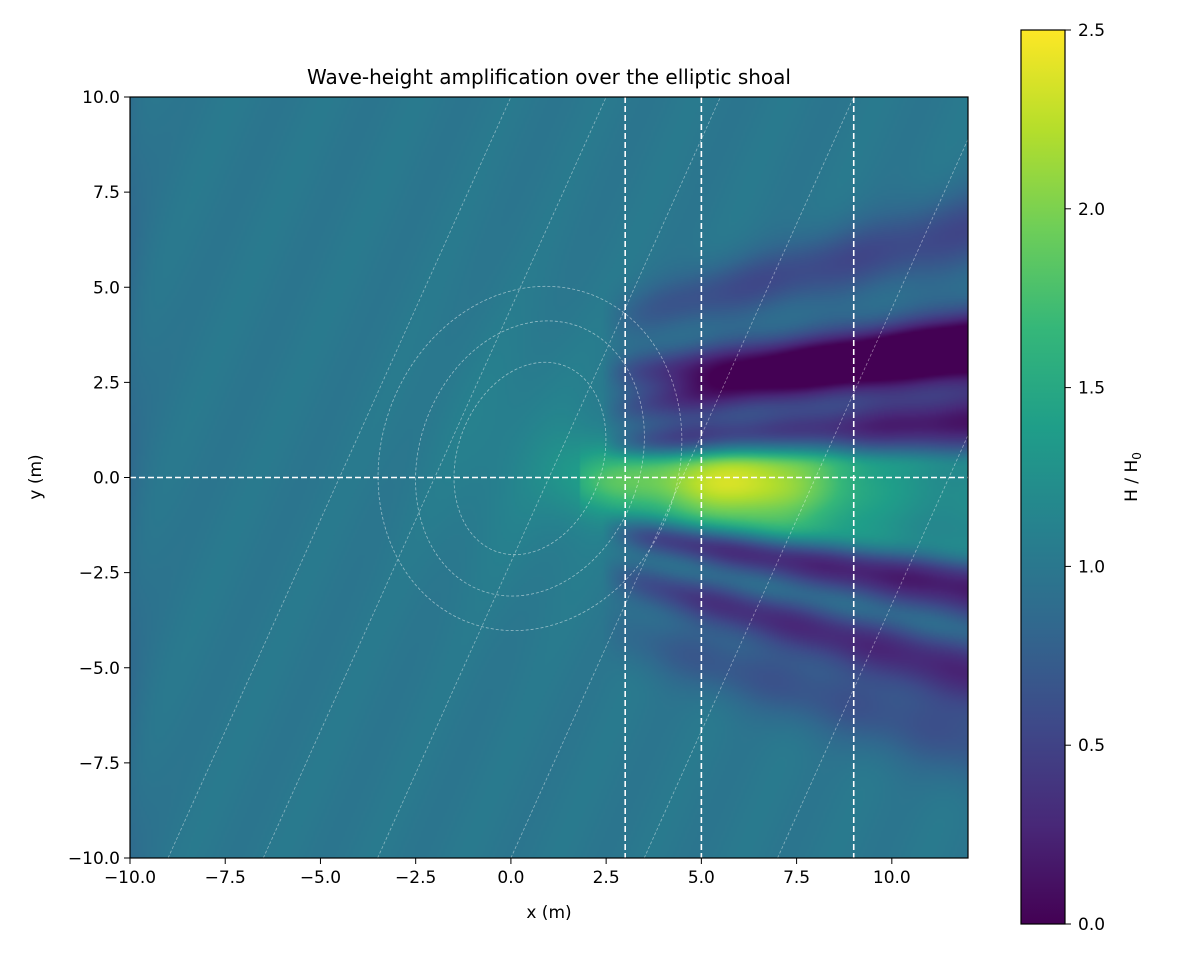 The width and height of the screenshot is (1200, 975). What do you see at coordinates (1091, 31) in the screenshot?
I see `colorbar-tick-label: 2.5` at bounding box center [1091, 31].